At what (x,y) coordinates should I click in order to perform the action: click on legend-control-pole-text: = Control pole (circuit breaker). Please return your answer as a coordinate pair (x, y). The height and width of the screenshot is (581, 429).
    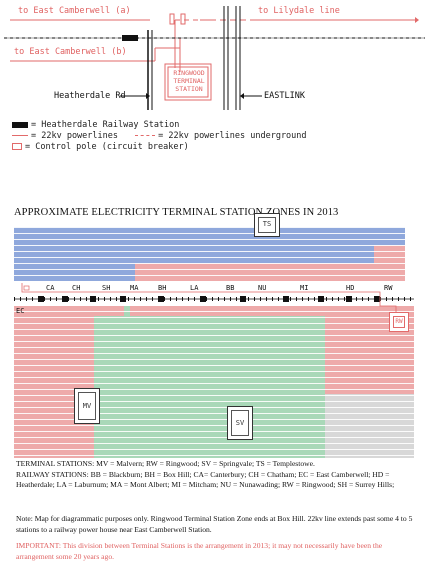
    Looking at the image, I should click on (107, 147).